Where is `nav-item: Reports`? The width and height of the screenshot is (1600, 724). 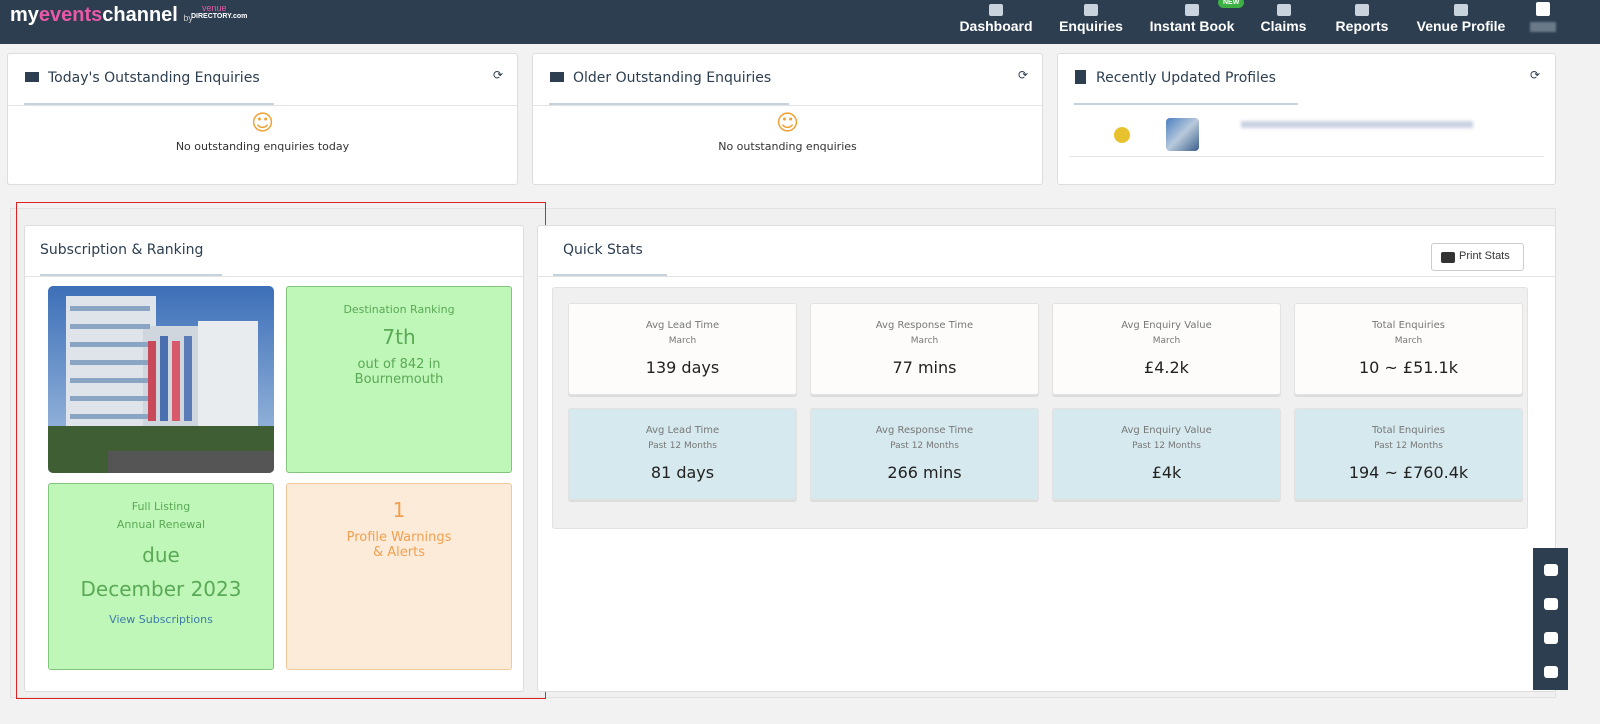
nav-item: Reports is located at coordinates (1362, 22).